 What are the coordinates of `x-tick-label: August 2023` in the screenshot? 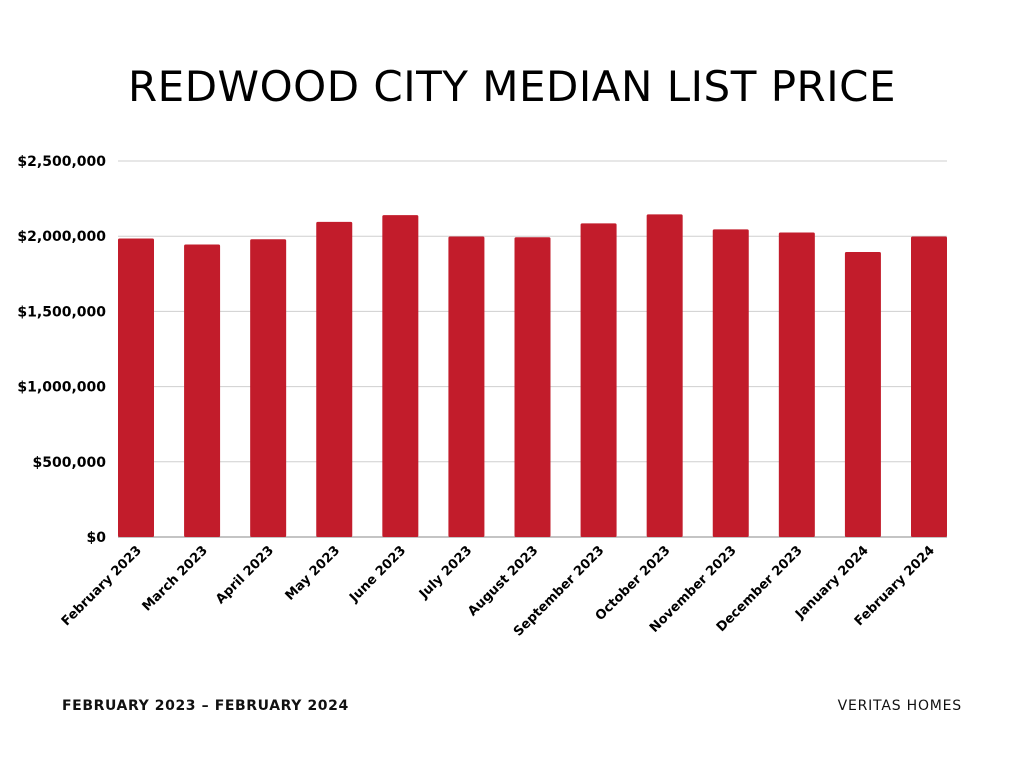 It's located at (503, 581).